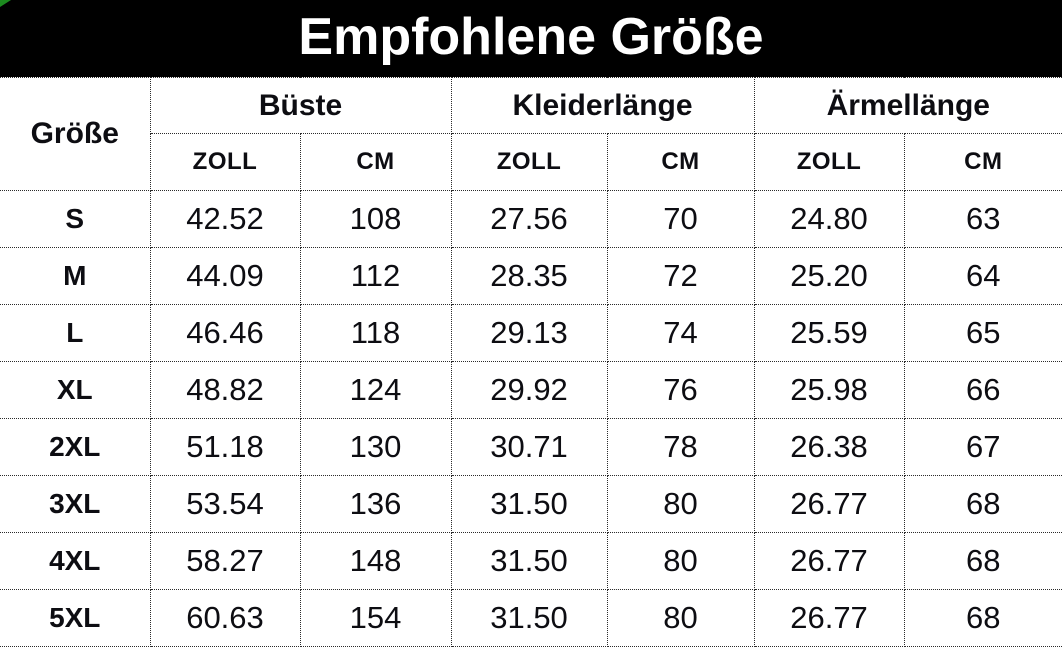 Image resolution: width=1062 pixels, height=647 pixels. Describe the element at coordinates (982, 219) in the screenshot. I see `value-cell: 63` at that location.